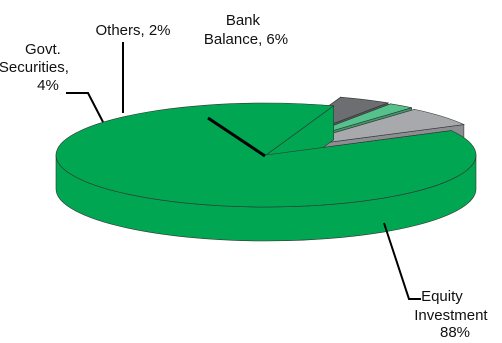 This screenshot has width=502, height=343. I want to click on label-govt: Govt. Securities, 4%, so click(36, 67).